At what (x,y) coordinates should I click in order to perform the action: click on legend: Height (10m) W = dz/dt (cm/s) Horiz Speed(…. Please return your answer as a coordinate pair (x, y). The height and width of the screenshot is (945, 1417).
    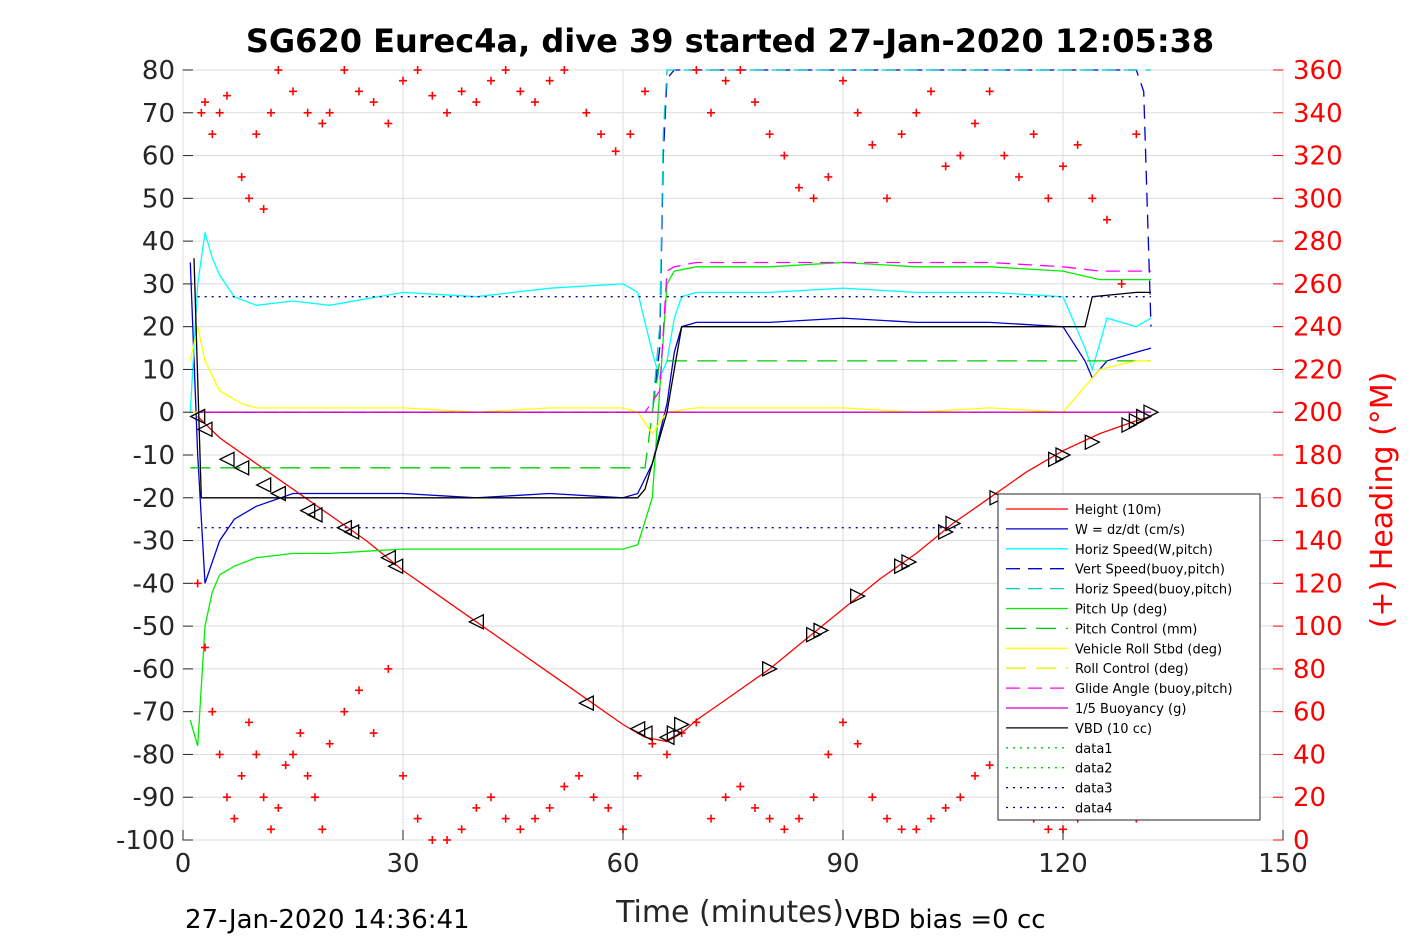
    Looking at the image, I should click on (1129, 657).